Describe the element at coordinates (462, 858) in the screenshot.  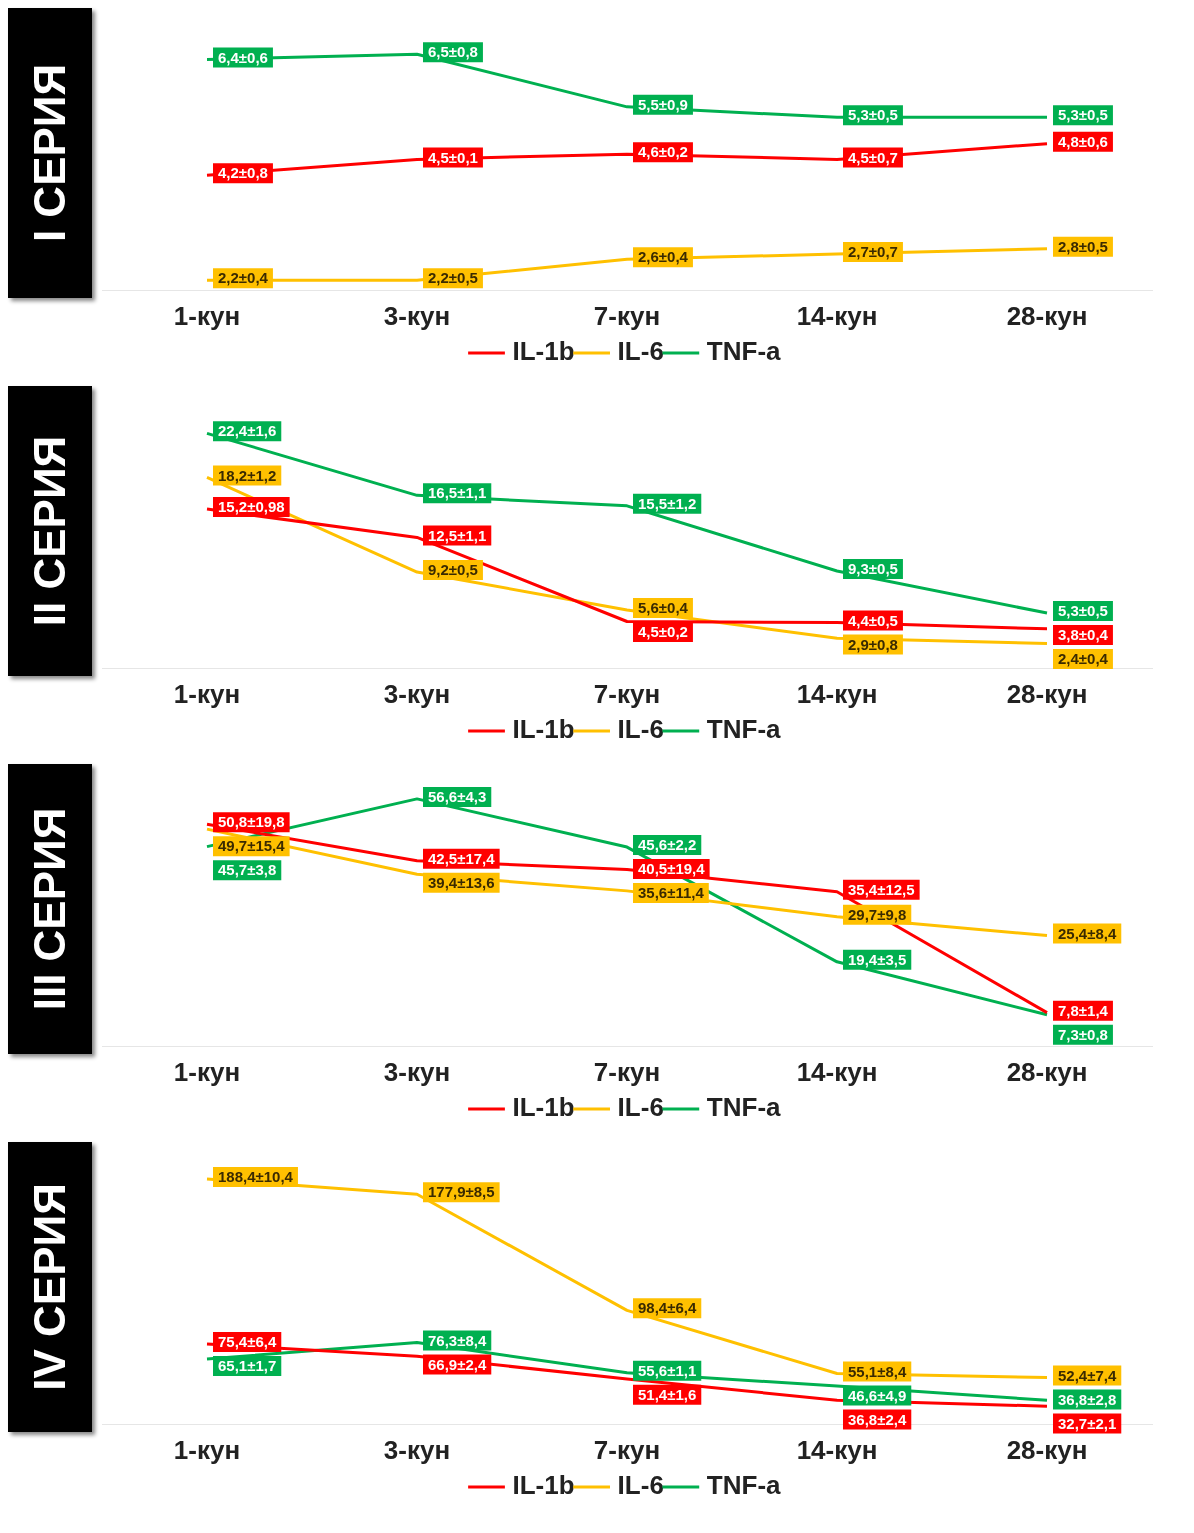
I see `data-label: 42,5±17,4` at that location.